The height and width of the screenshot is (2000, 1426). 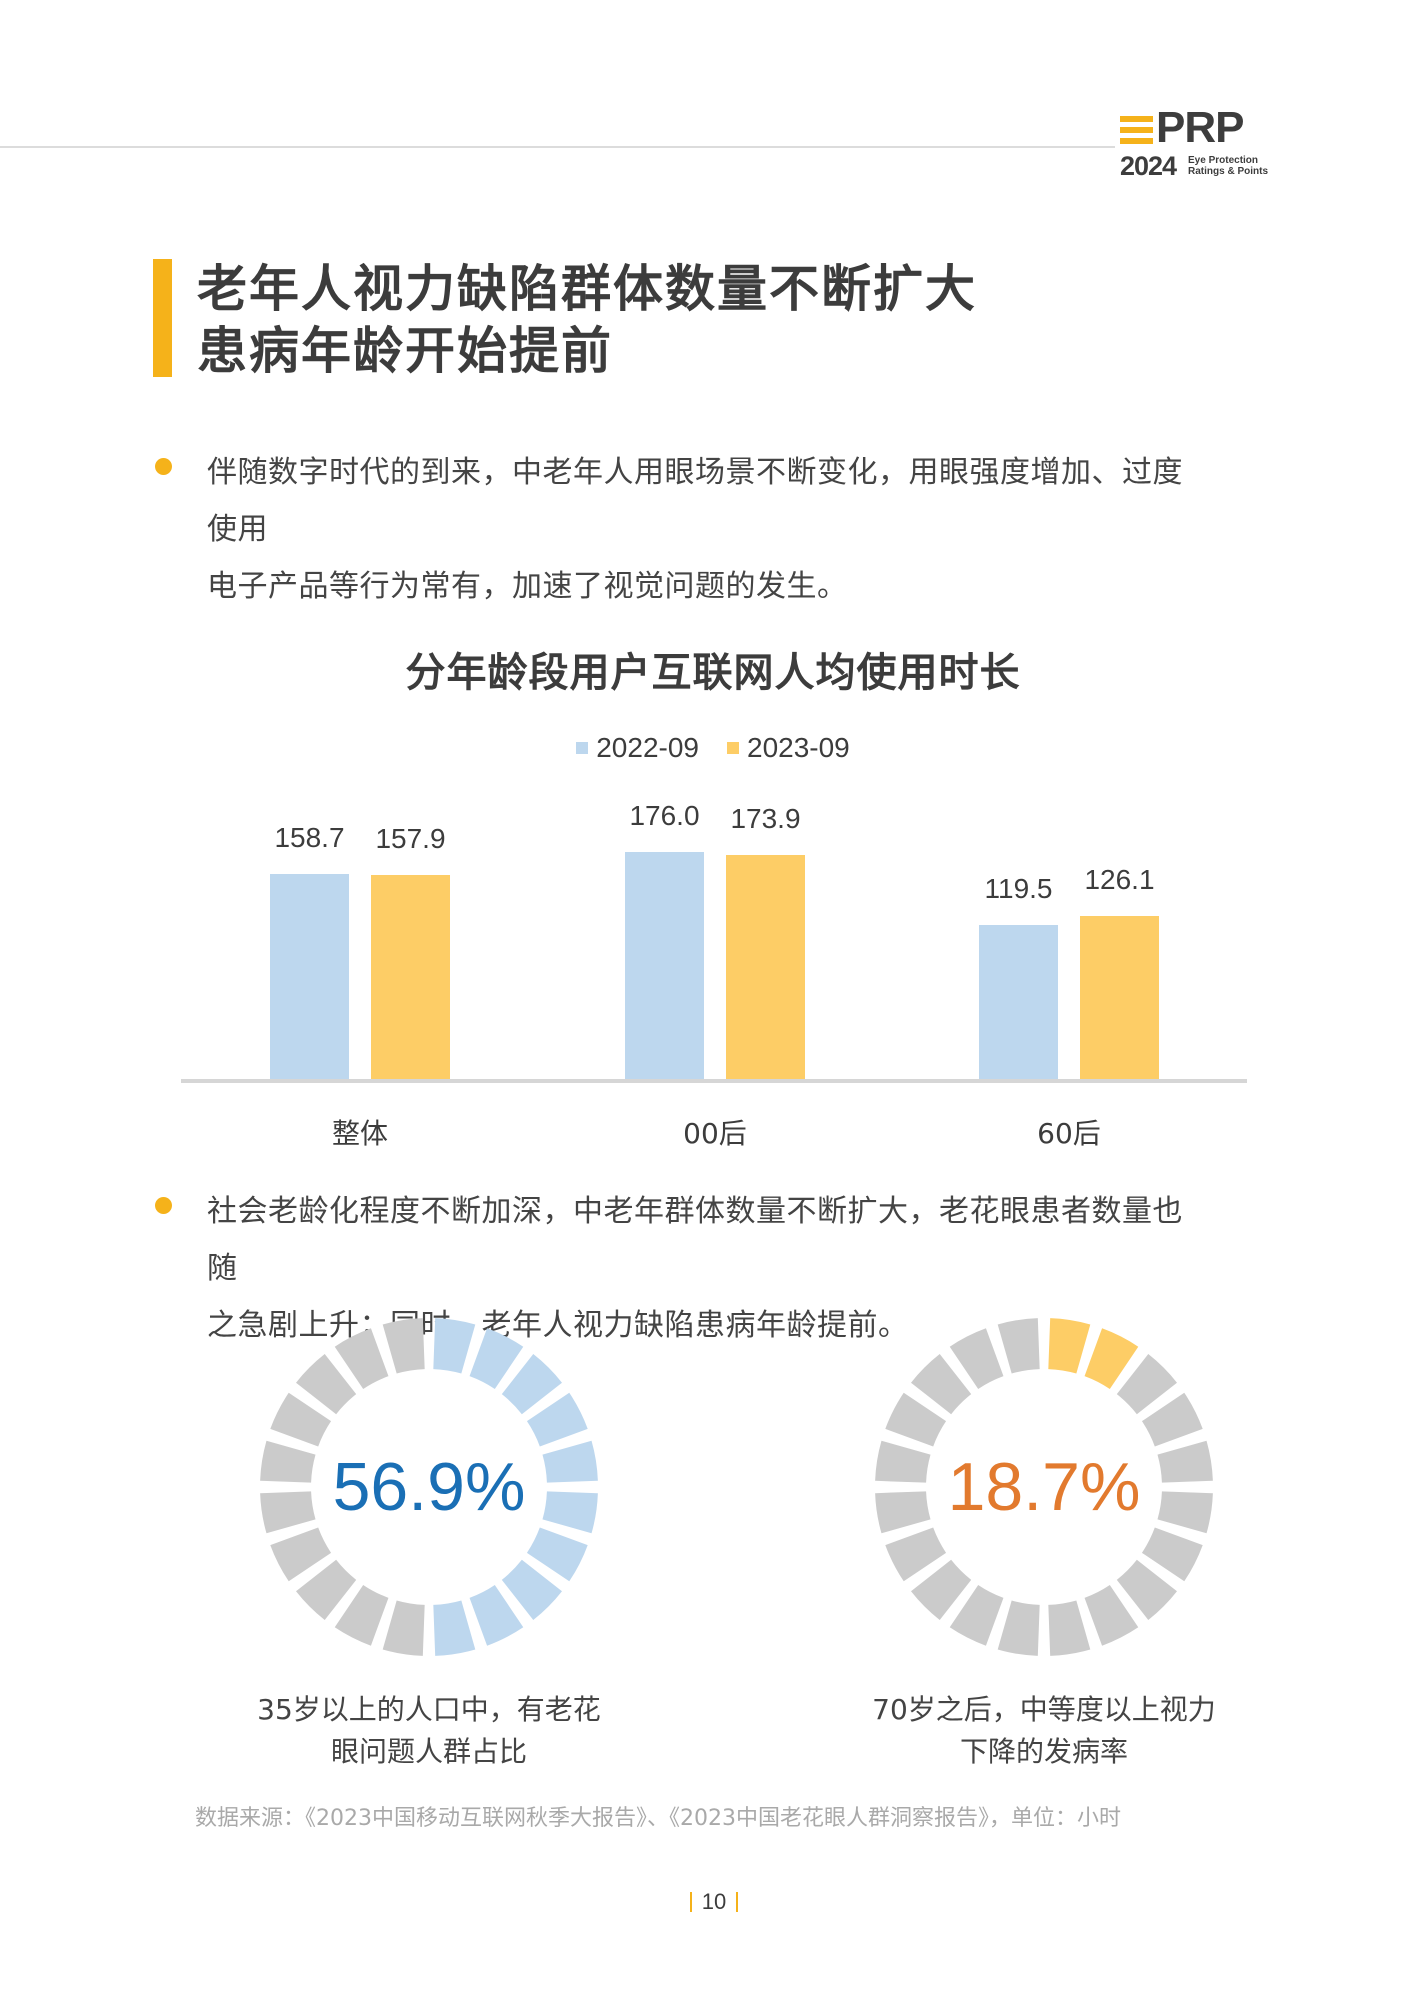 I want to click on page-title-line2: 患病年龄开始提前, so click(x=405, y=351).